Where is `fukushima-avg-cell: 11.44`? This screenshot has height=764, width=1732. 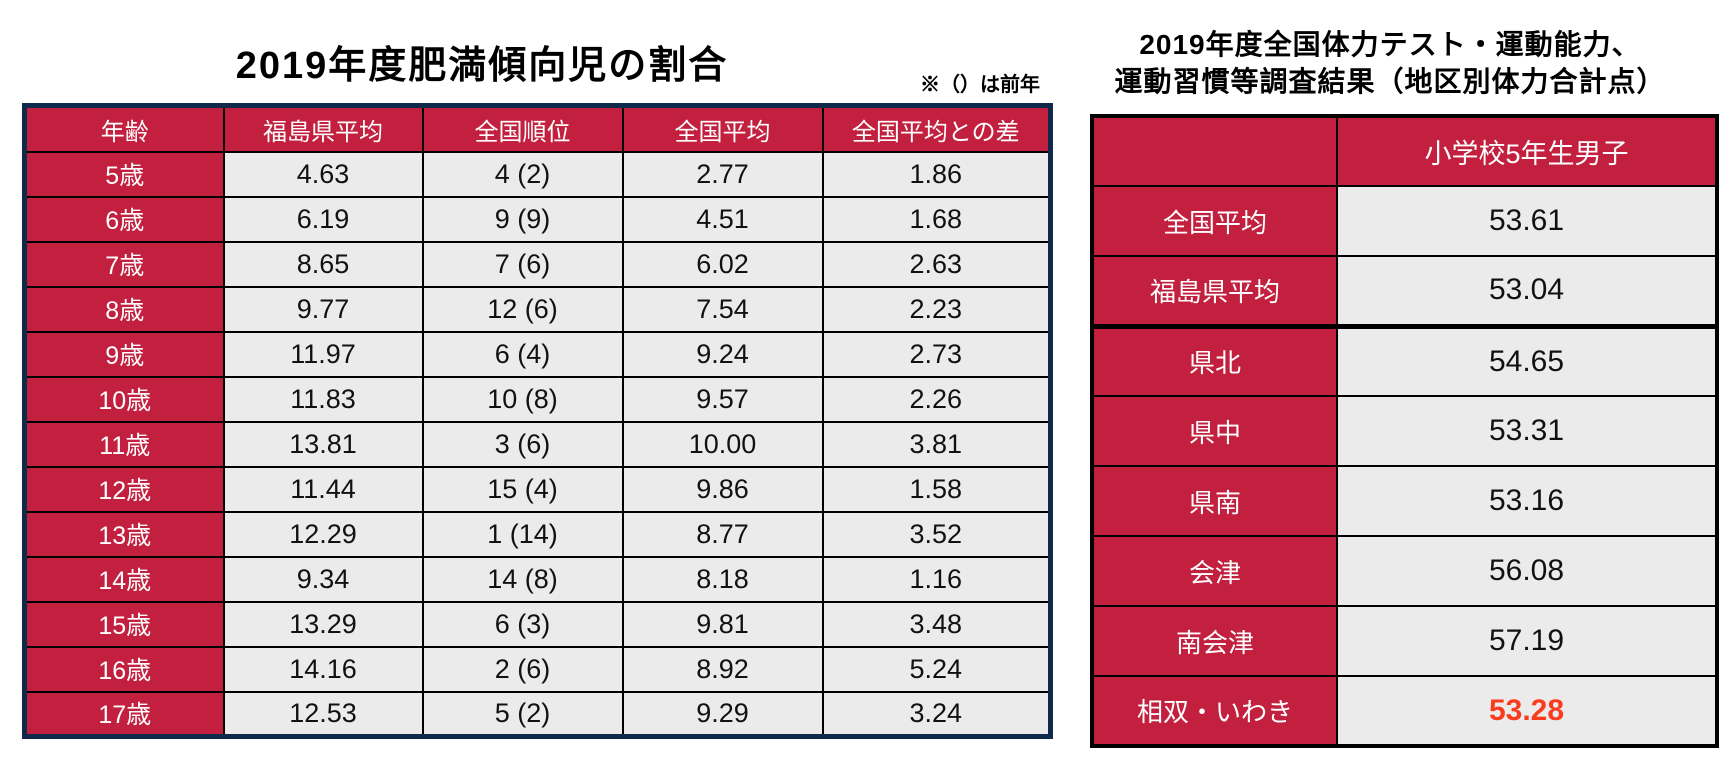
fukushima-avg-cell: 11.44 is located at coordinates (323, 489).